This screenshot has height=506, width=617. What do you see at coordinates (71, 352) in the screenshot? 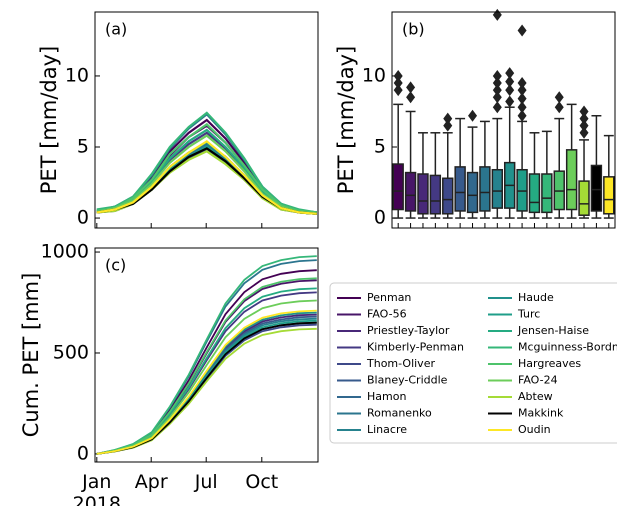
I see `y-tick-label: 500` at bounding box center [71, 352].